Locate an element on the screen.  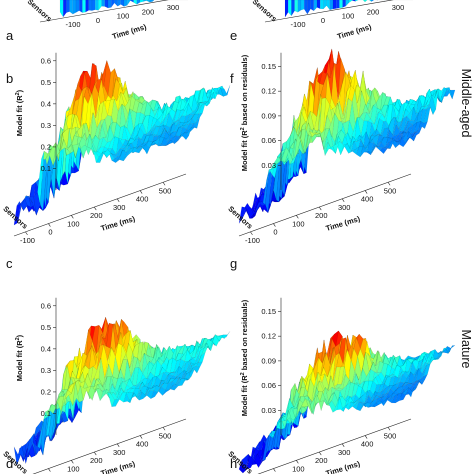
time-axis-line is located at coordinates (325, 205).